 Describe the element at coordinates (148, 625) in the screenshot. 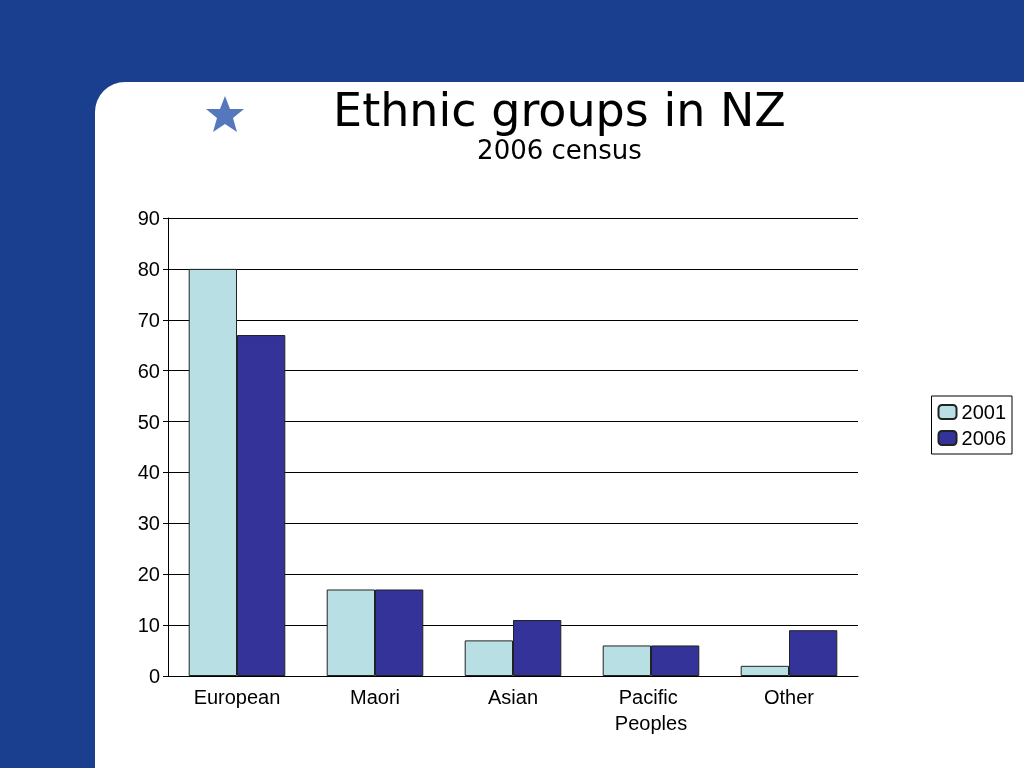

I see `y-tick-label: 10` at that location.